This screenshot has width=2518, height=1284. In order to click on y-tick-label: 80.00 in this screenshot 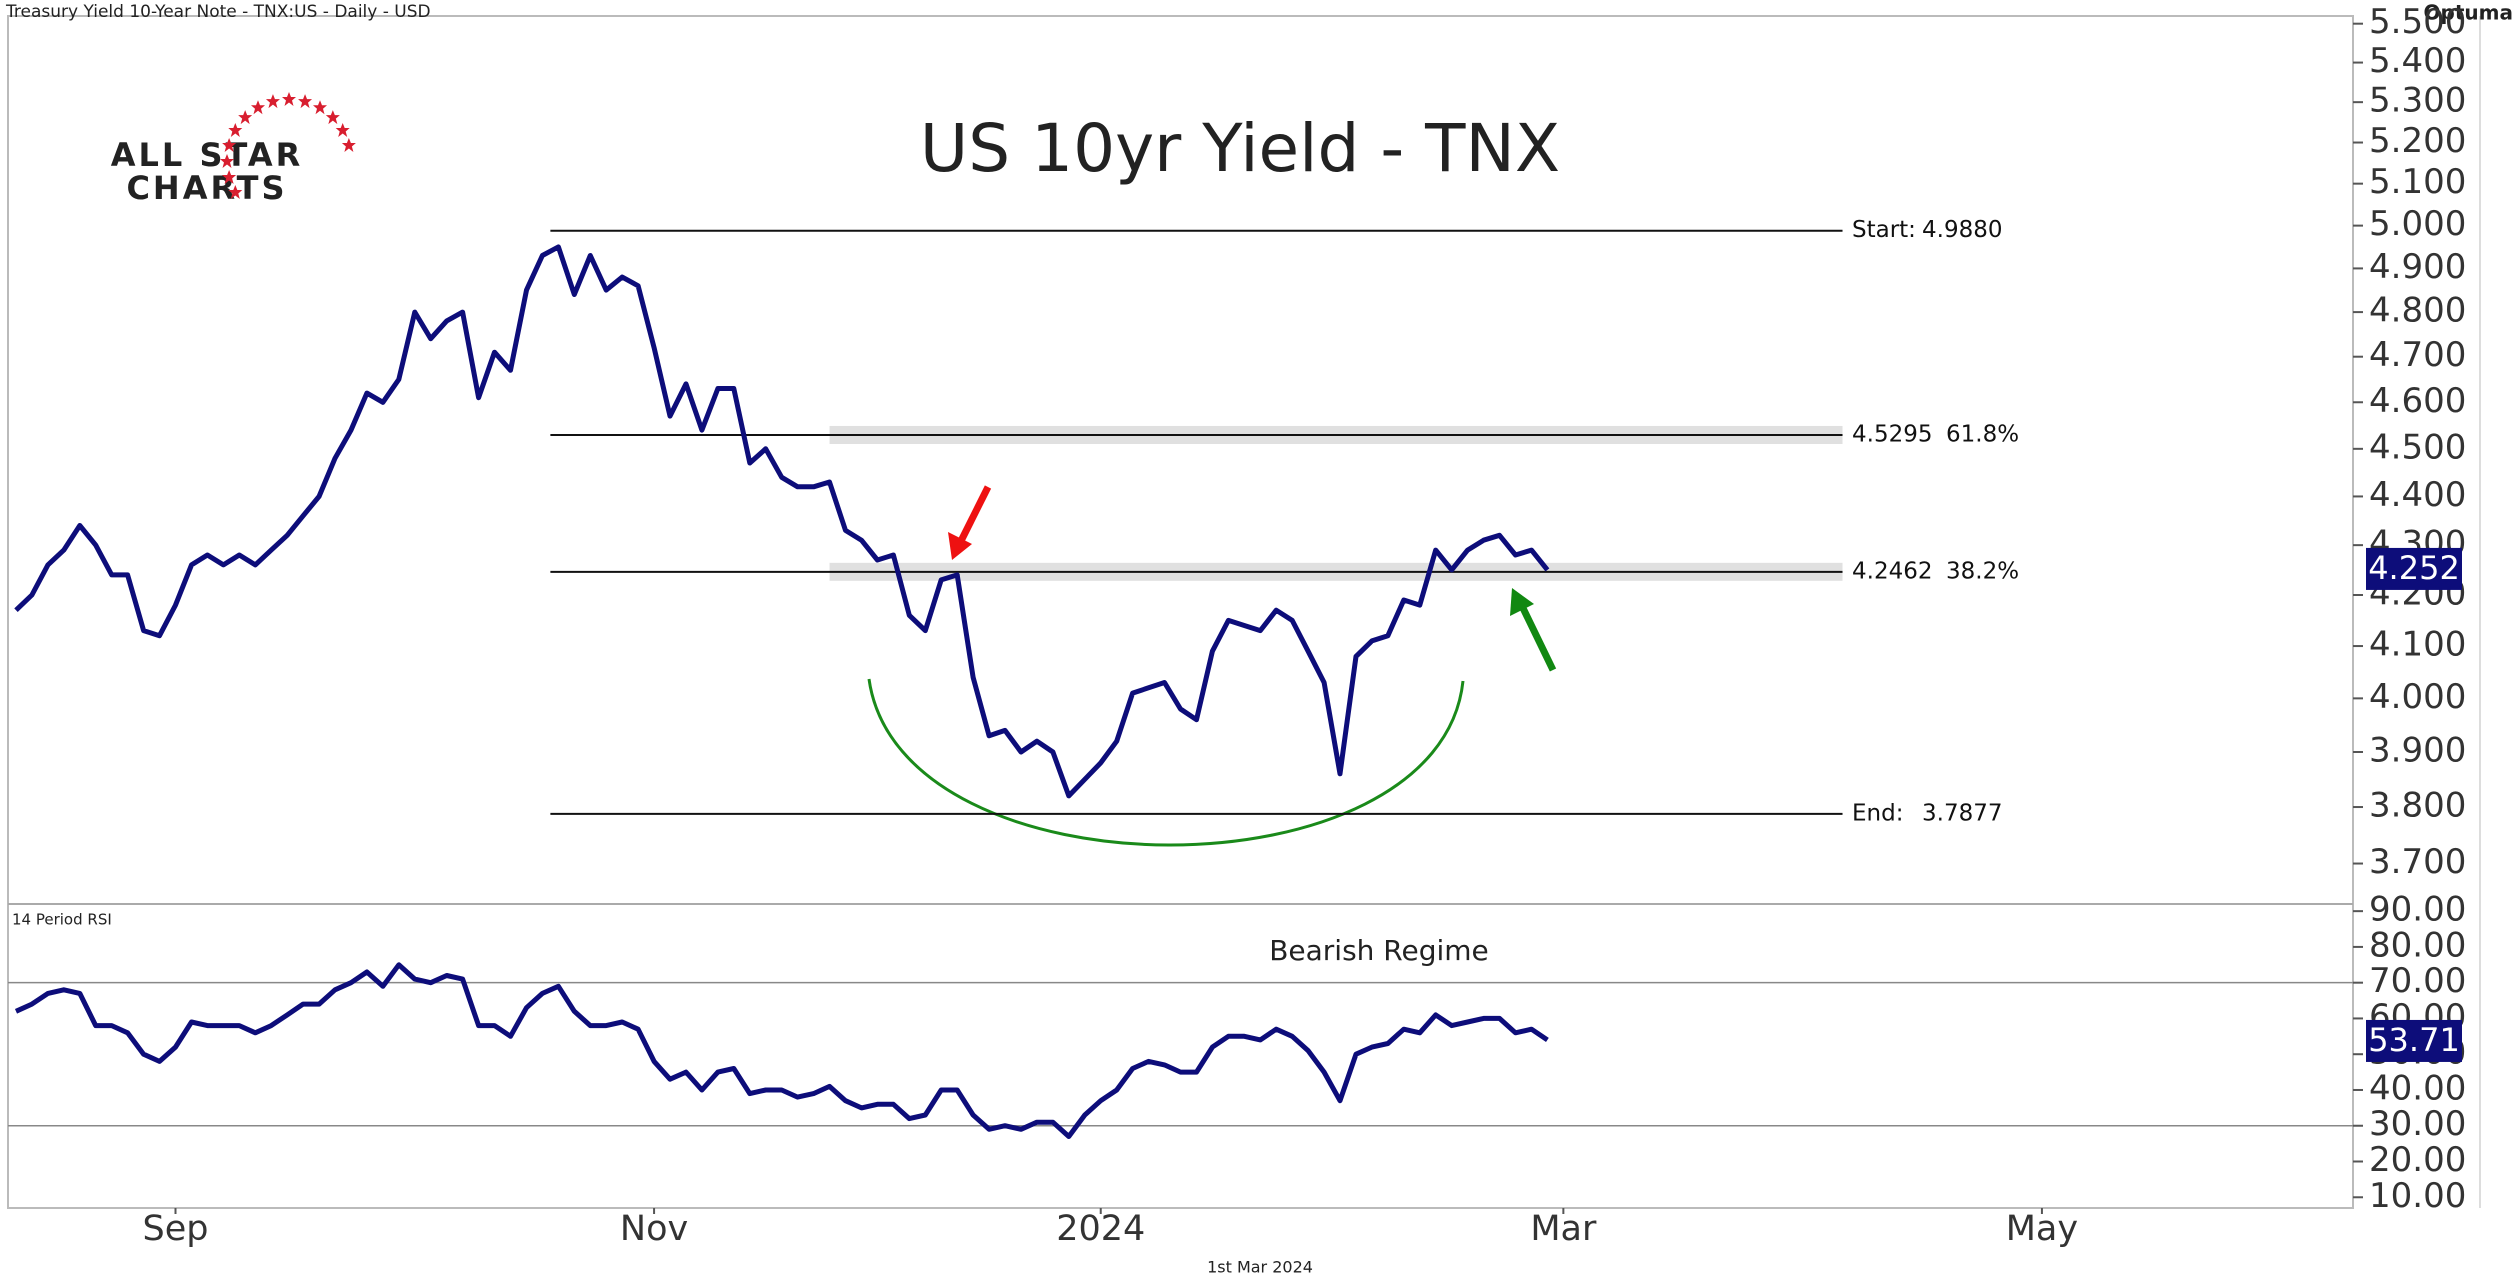, I will do `click(2417, 945)`.